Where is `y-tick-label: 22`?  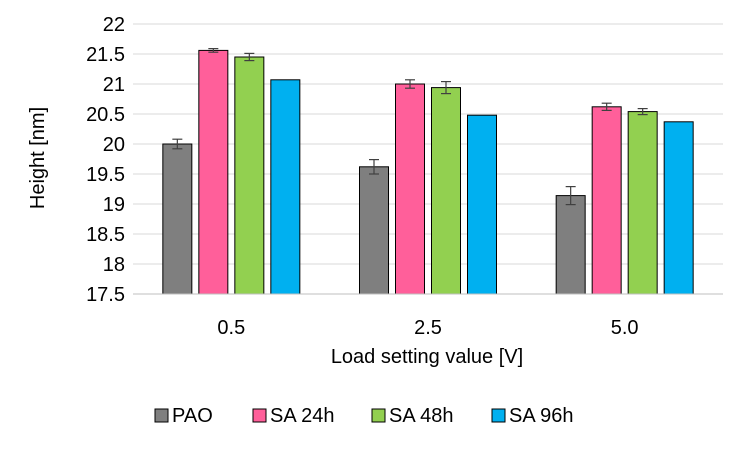 y-tick-label: 22 is located at coordinates (114, 25).